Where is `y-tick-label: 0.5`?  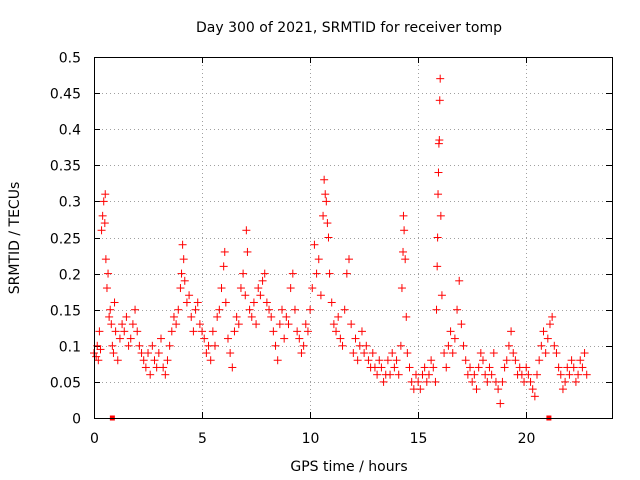
y-tick-label: 0.5 is located at coordinates (70, 59).